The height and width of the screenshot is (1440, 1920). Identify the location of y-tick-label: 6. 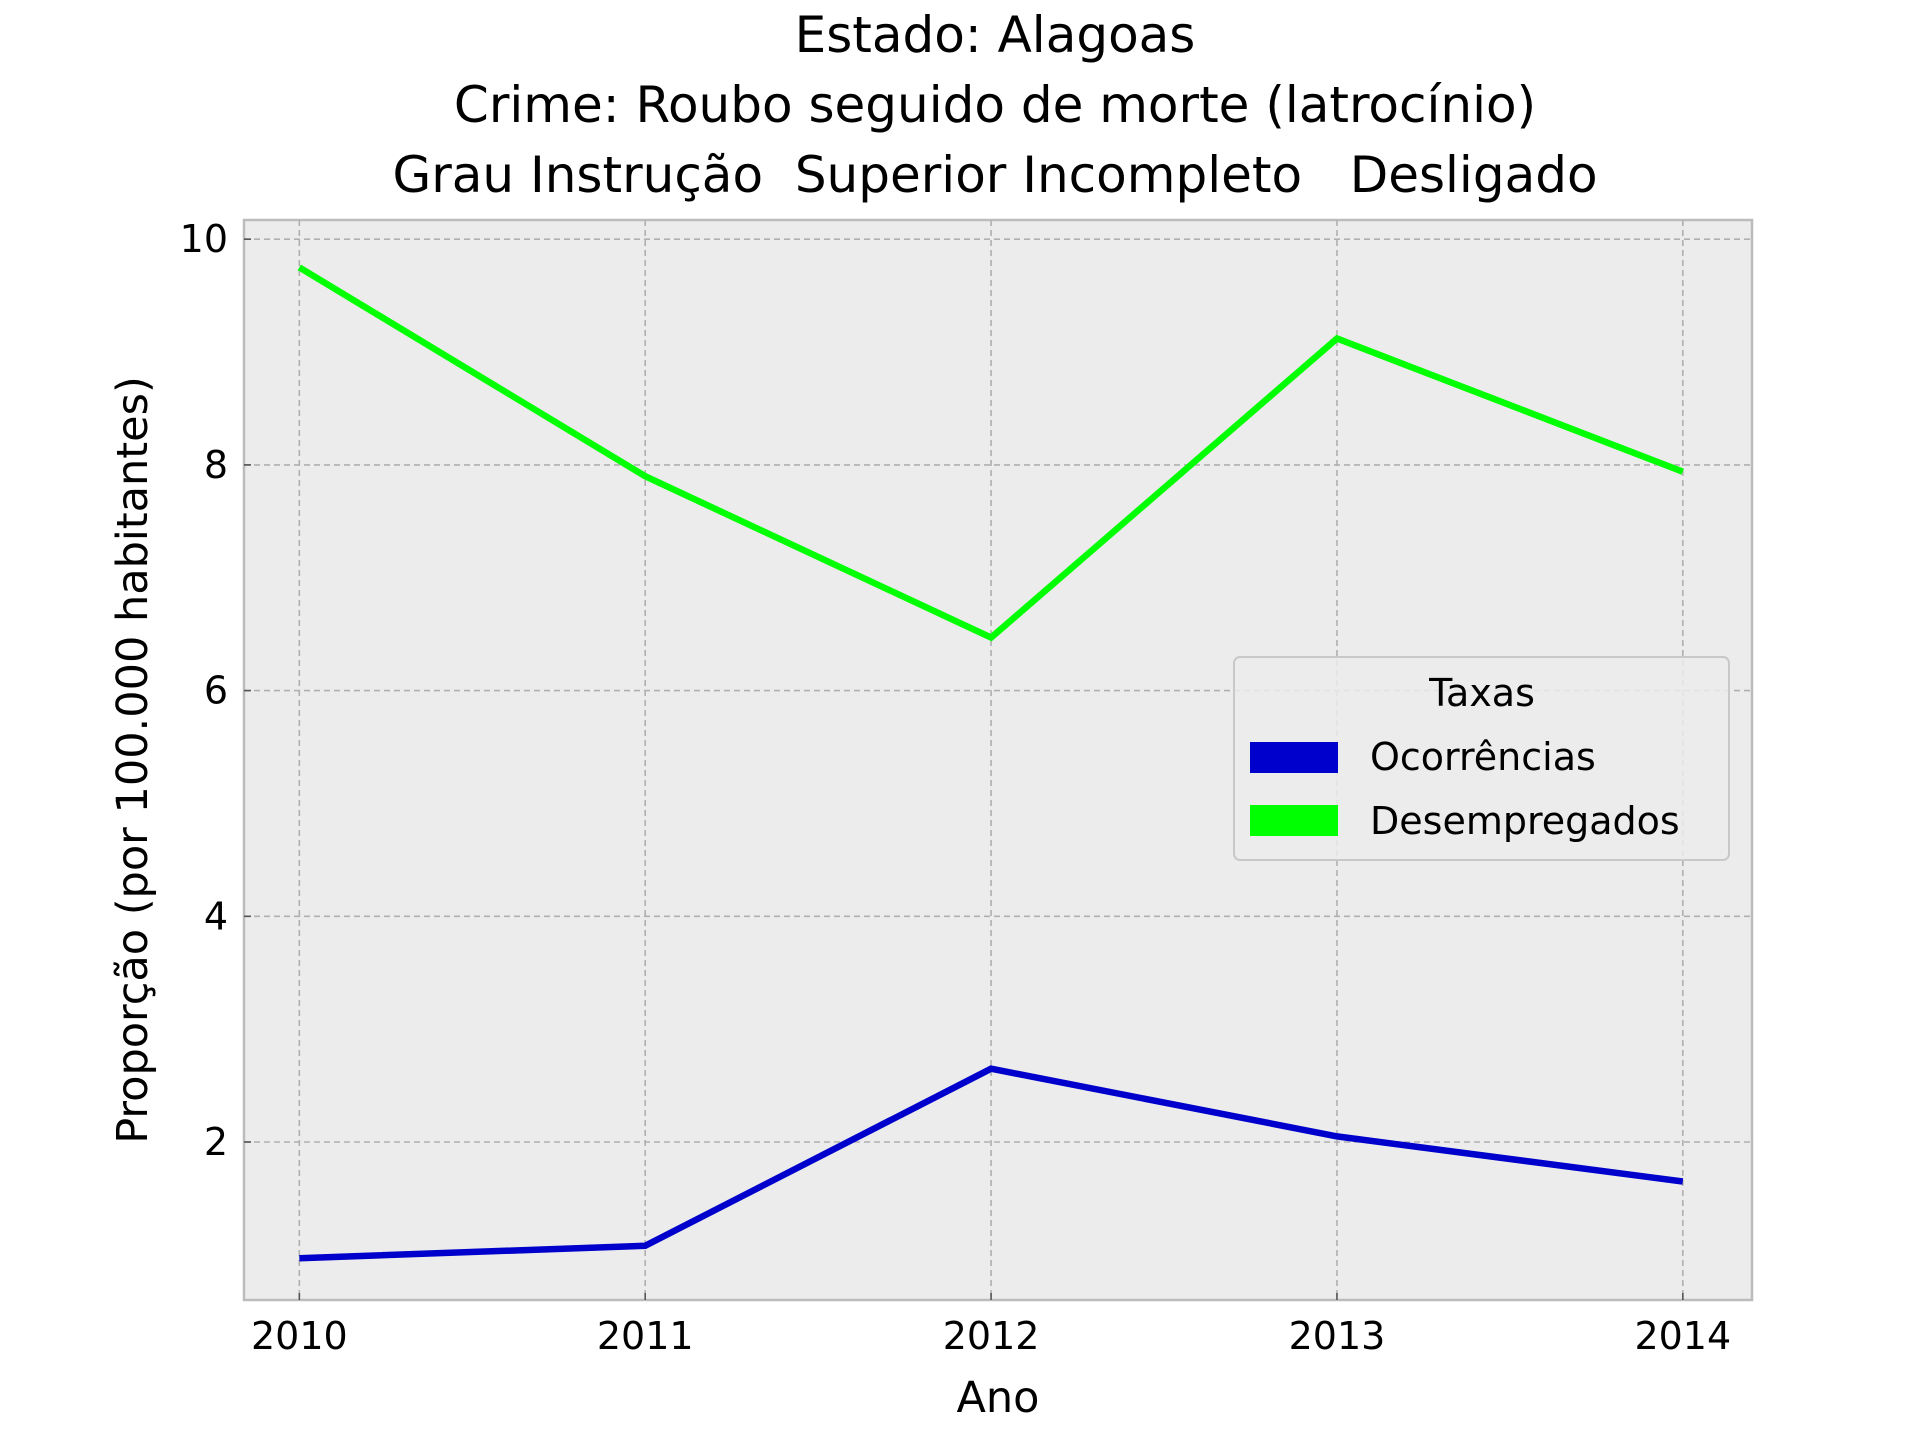
(216, 691).